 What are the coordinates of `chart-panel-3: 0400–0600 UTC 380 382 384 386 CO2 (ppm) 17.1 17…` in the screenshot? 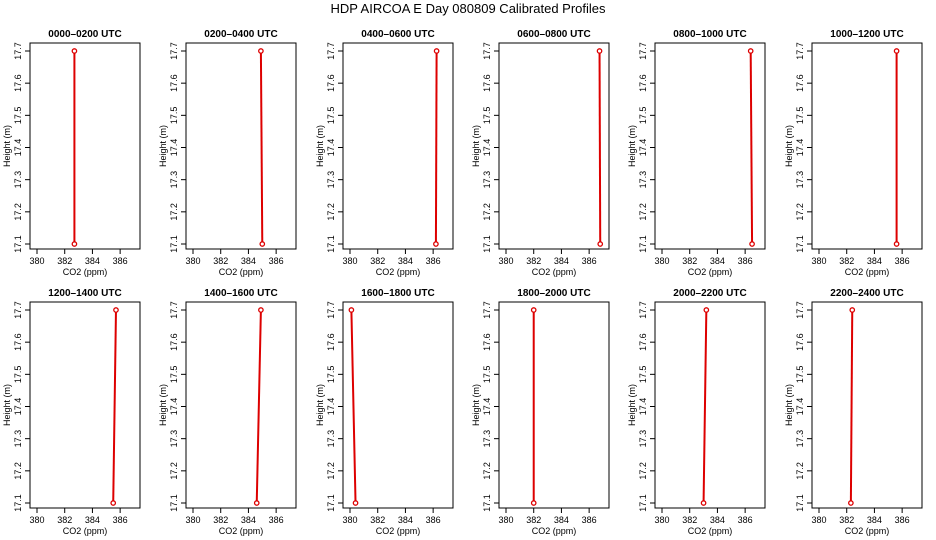 It's located at (384, 153).